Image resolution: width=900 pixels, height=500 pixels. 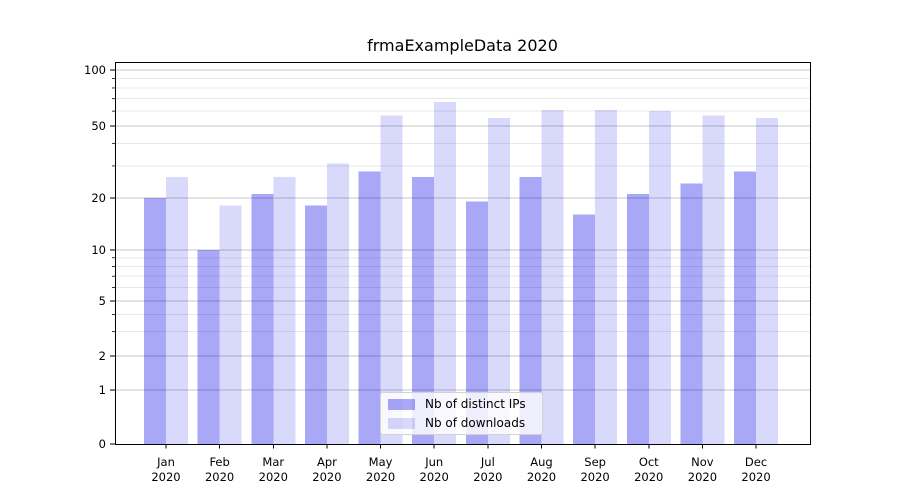 What do you see at coordinates (487, 477) in the screenshot?
I see `x-tick-sublabel-jul: 2020` at bounding box center [487, 477].